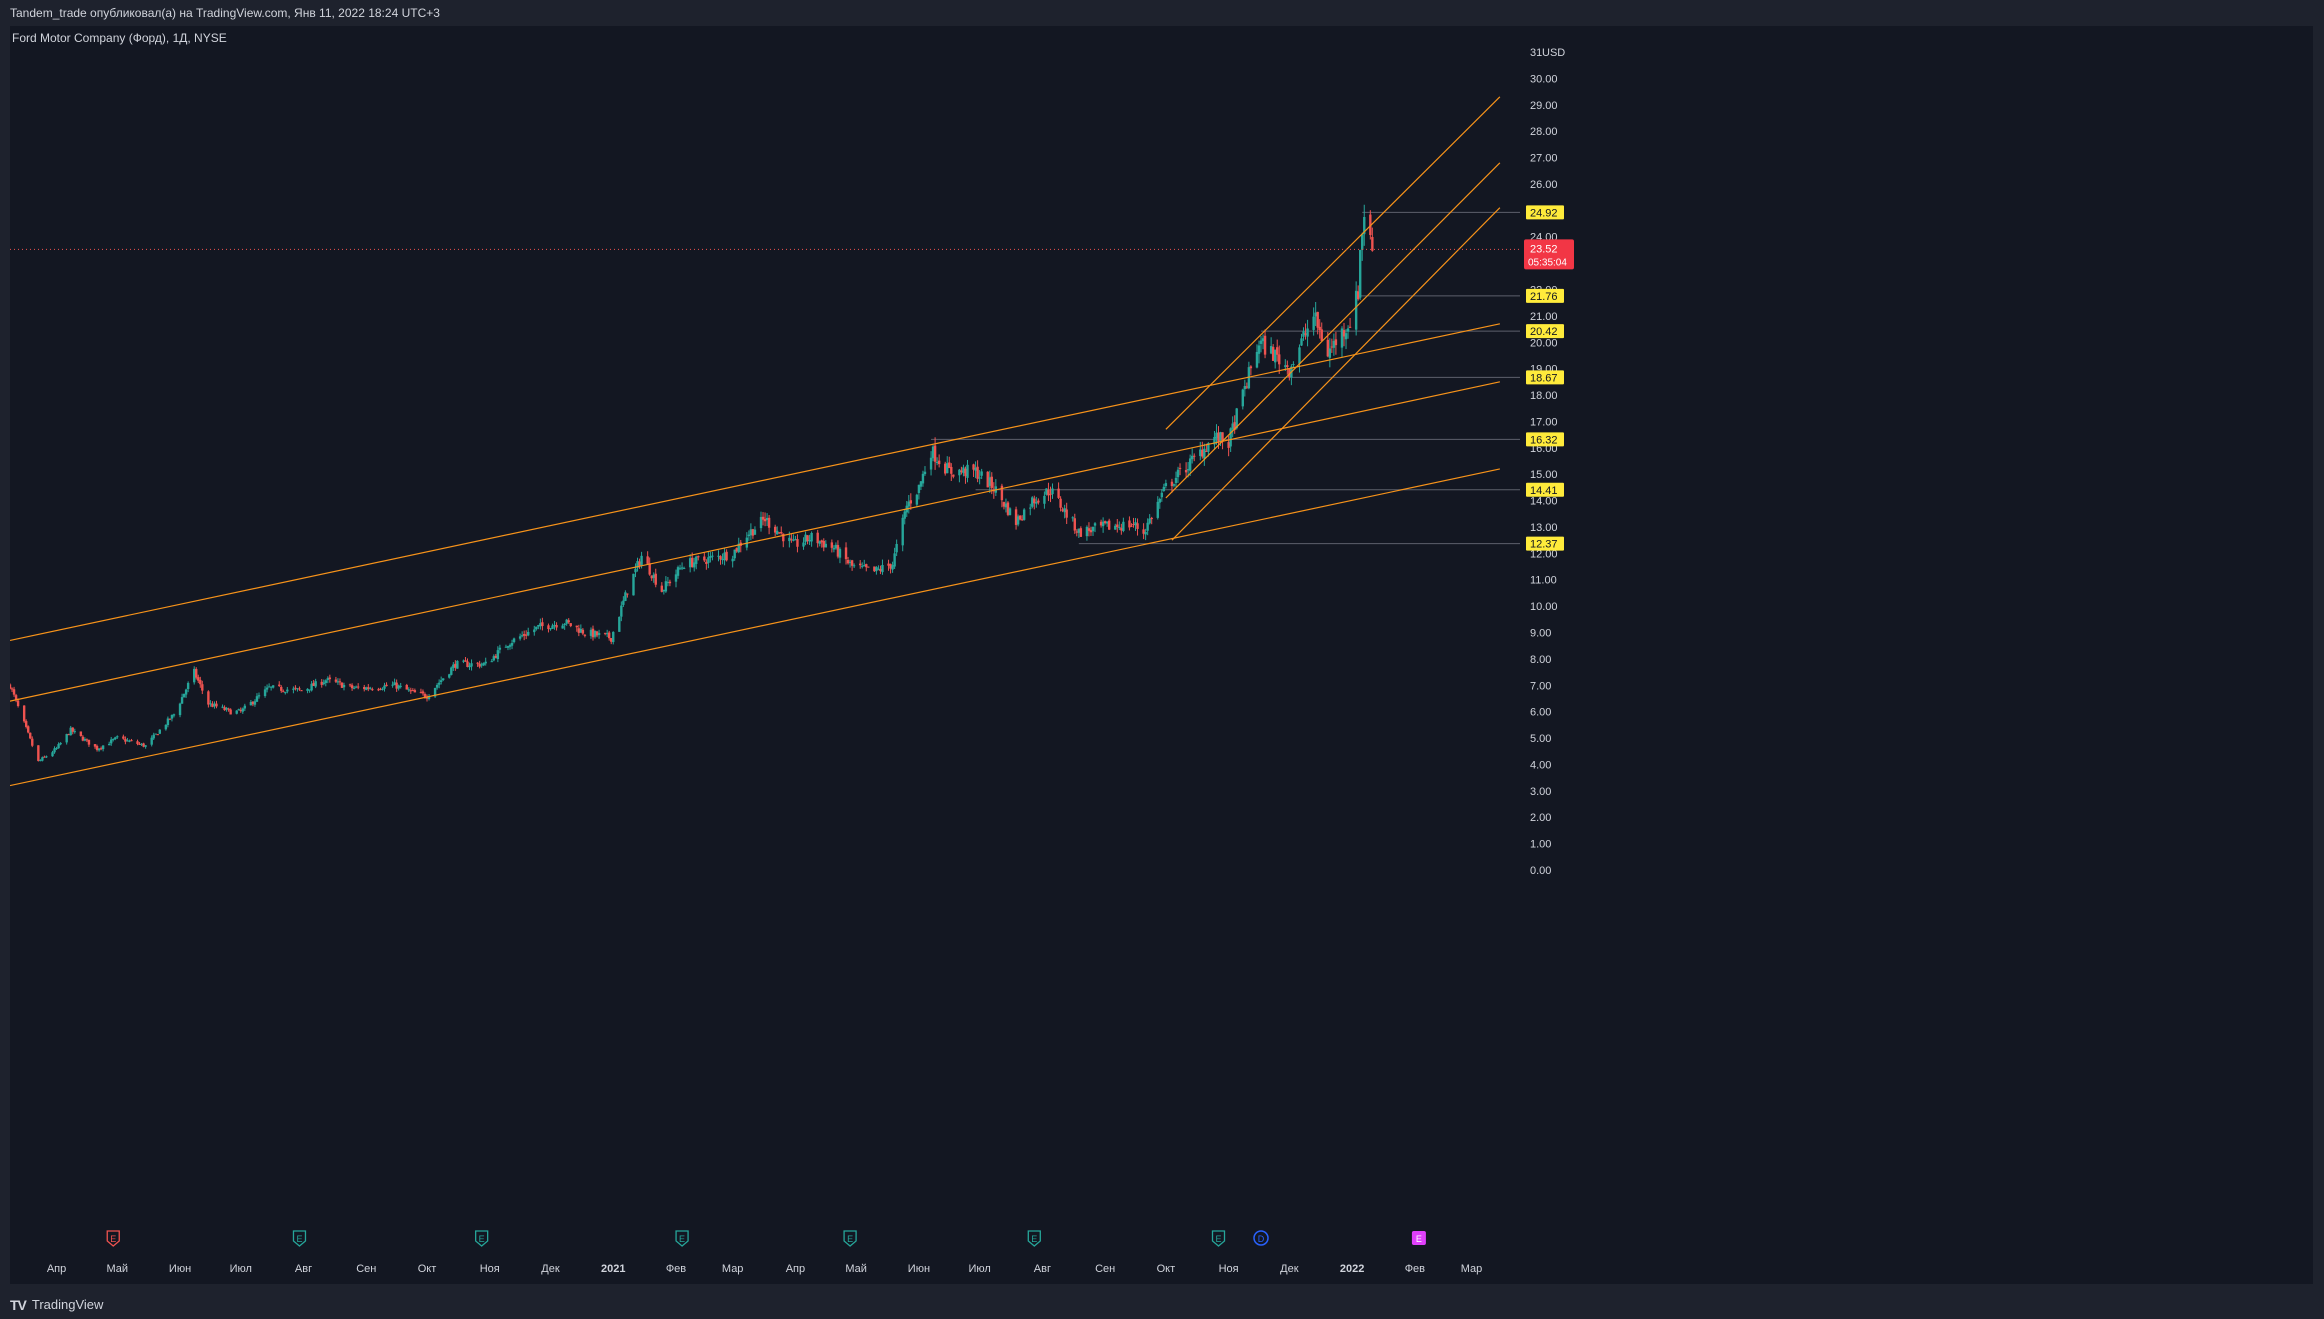 The width and height of the screenshot is (2324, 1319). Describe the element at coordinates (979, 1269) in the screenshot. I see `x-tick-label: Июл` at that location.